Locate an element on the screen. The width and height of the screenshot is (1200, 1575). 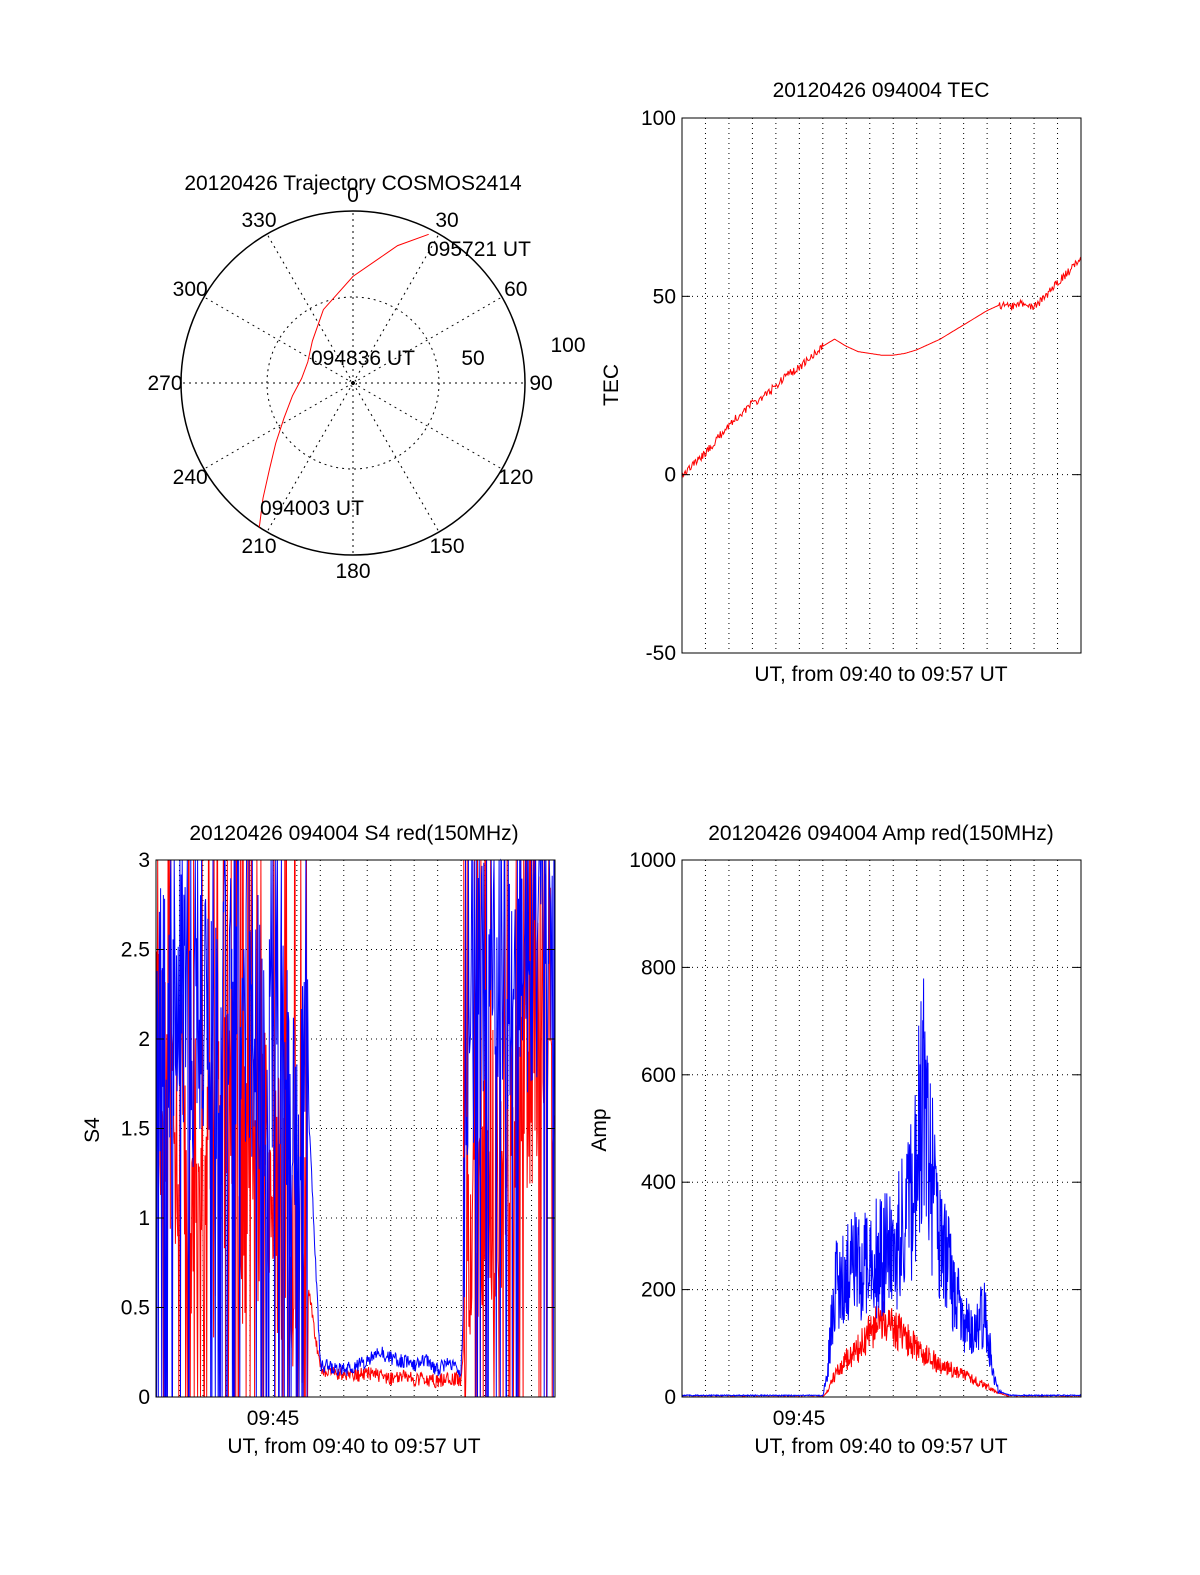
polar-angle-label-30: 30 is located at coordinates (446, 220).